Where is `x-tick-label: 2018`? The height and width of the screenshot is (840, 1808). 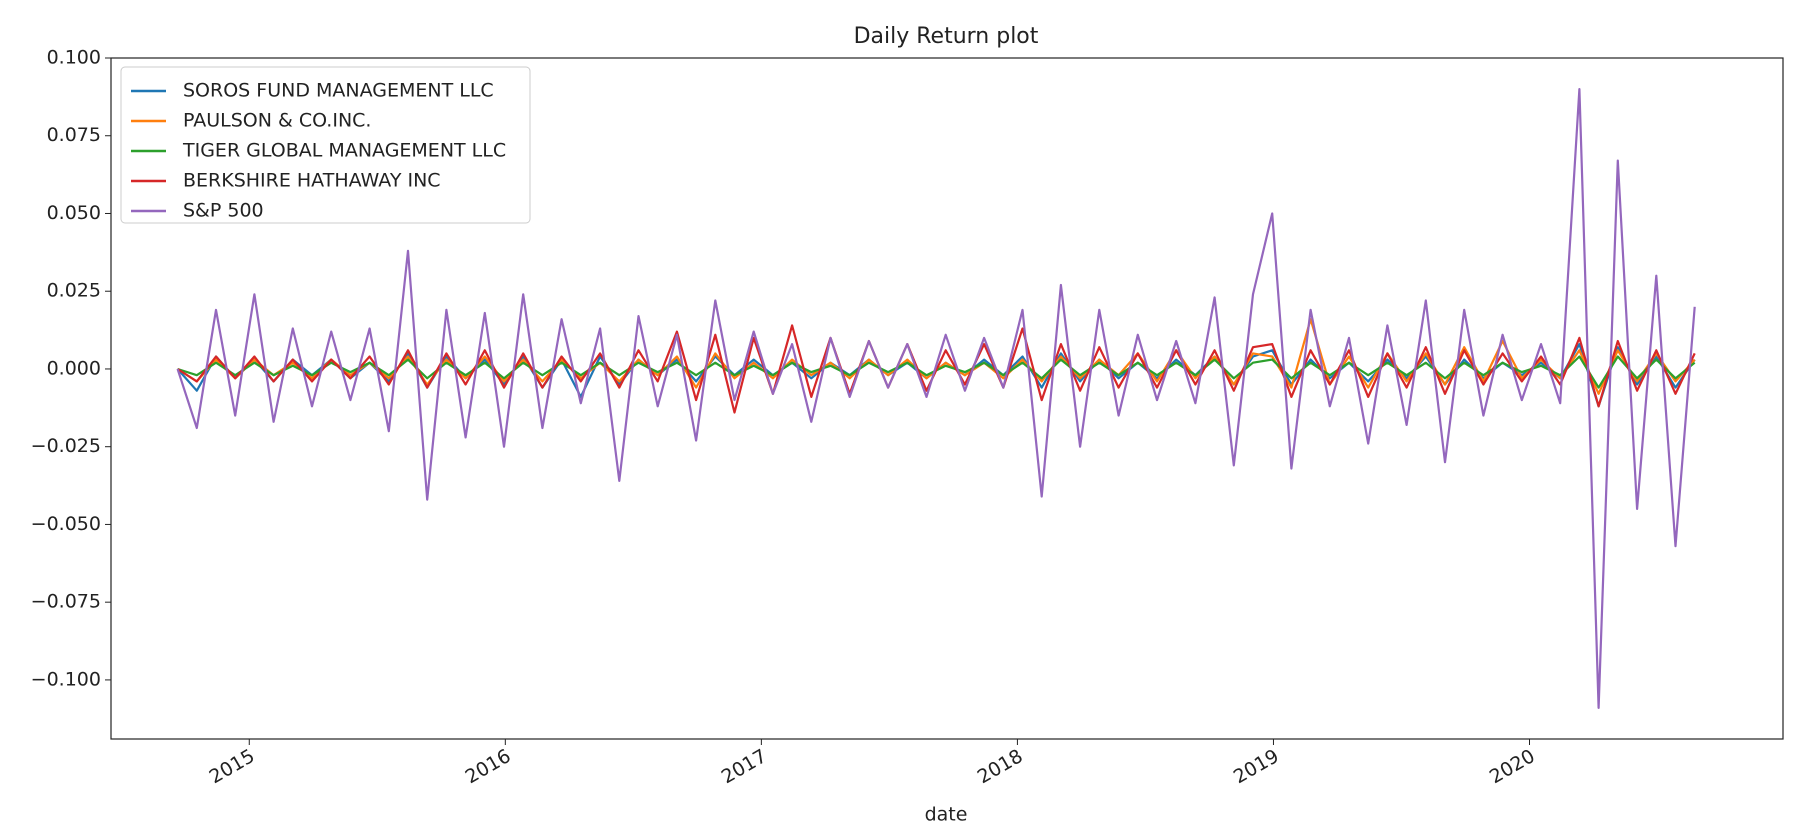
x-tick-label: 2018 is located at coordinates (1000, 766).